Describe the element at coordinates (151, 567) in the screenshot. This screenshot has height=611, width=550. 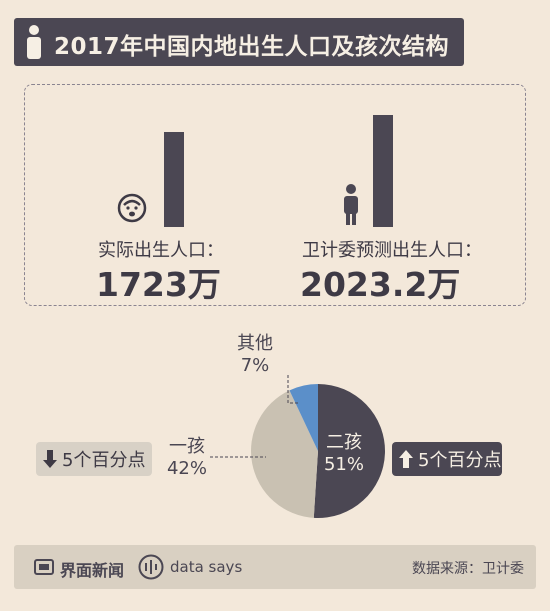
I see `data-says-icon` at that location.